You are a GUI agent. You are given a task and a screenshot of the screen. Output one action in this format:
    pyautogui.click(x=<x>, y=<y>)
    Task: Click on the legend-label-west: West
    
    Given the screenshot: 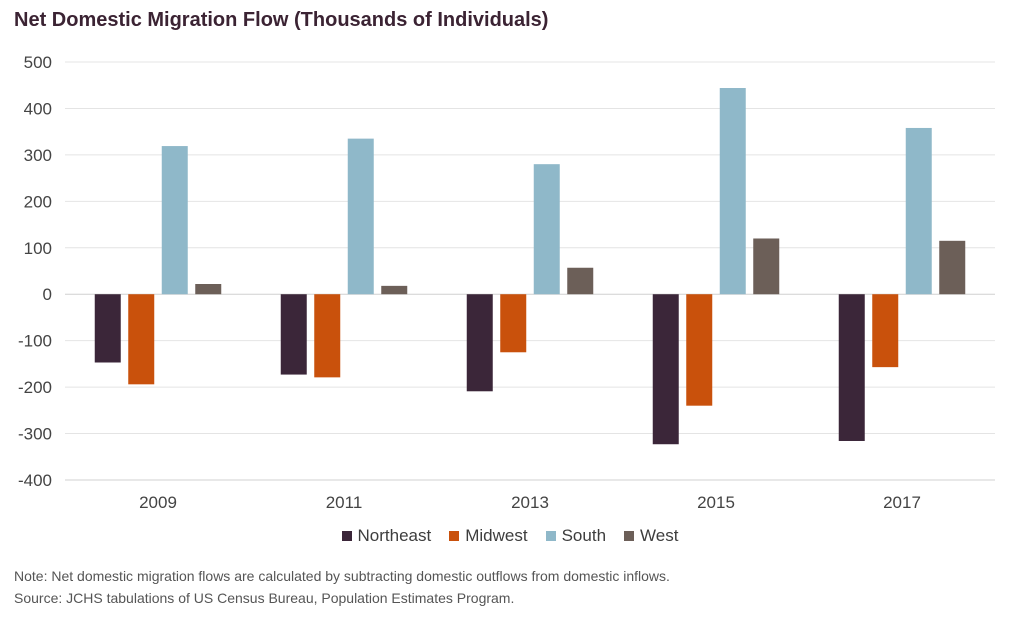 What is the action you would take?
    pyautogui.click(x=659, y=535)
    